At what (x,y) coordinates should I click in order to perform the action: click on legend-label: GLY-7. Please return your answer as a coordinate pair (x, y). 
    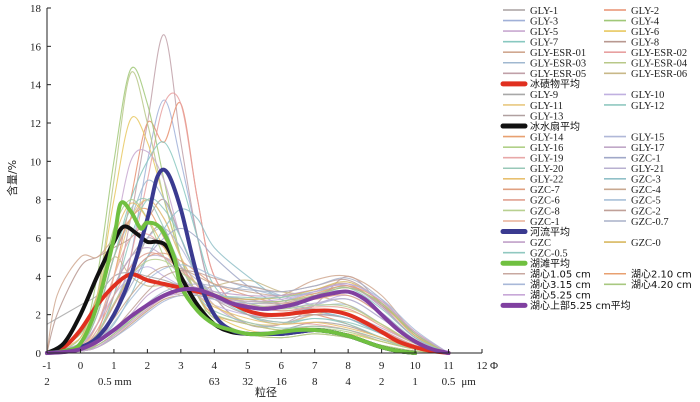
    Looking at the image, I should click on (544, 42).